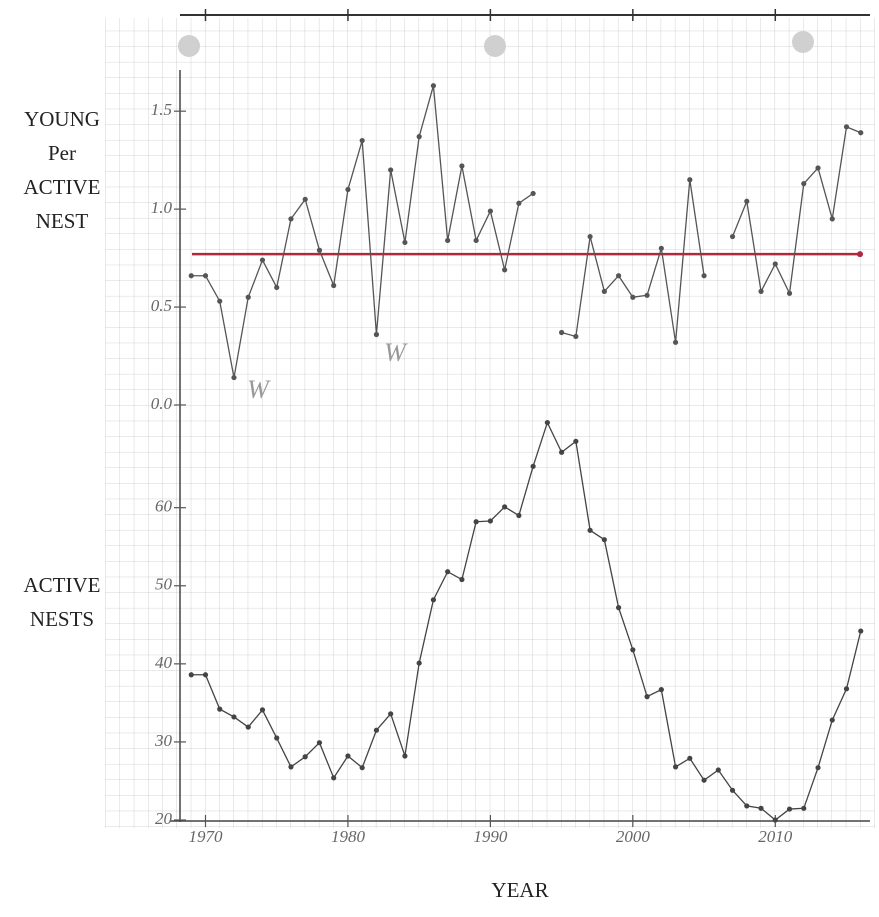  Describe the element at coordinates (164, 506) in the screenshot. I see `y-tick-label: 60` at that location.